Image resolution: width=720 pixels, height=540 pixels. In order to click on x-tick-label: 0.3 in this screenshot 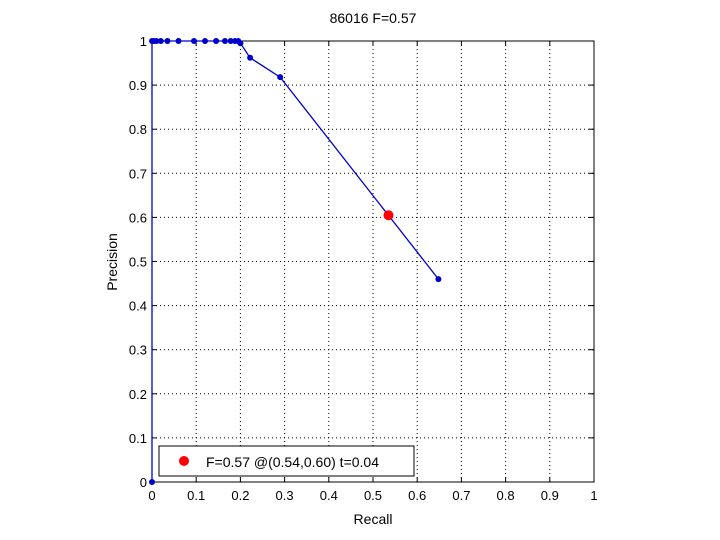, I will do `click(285, 495)`.